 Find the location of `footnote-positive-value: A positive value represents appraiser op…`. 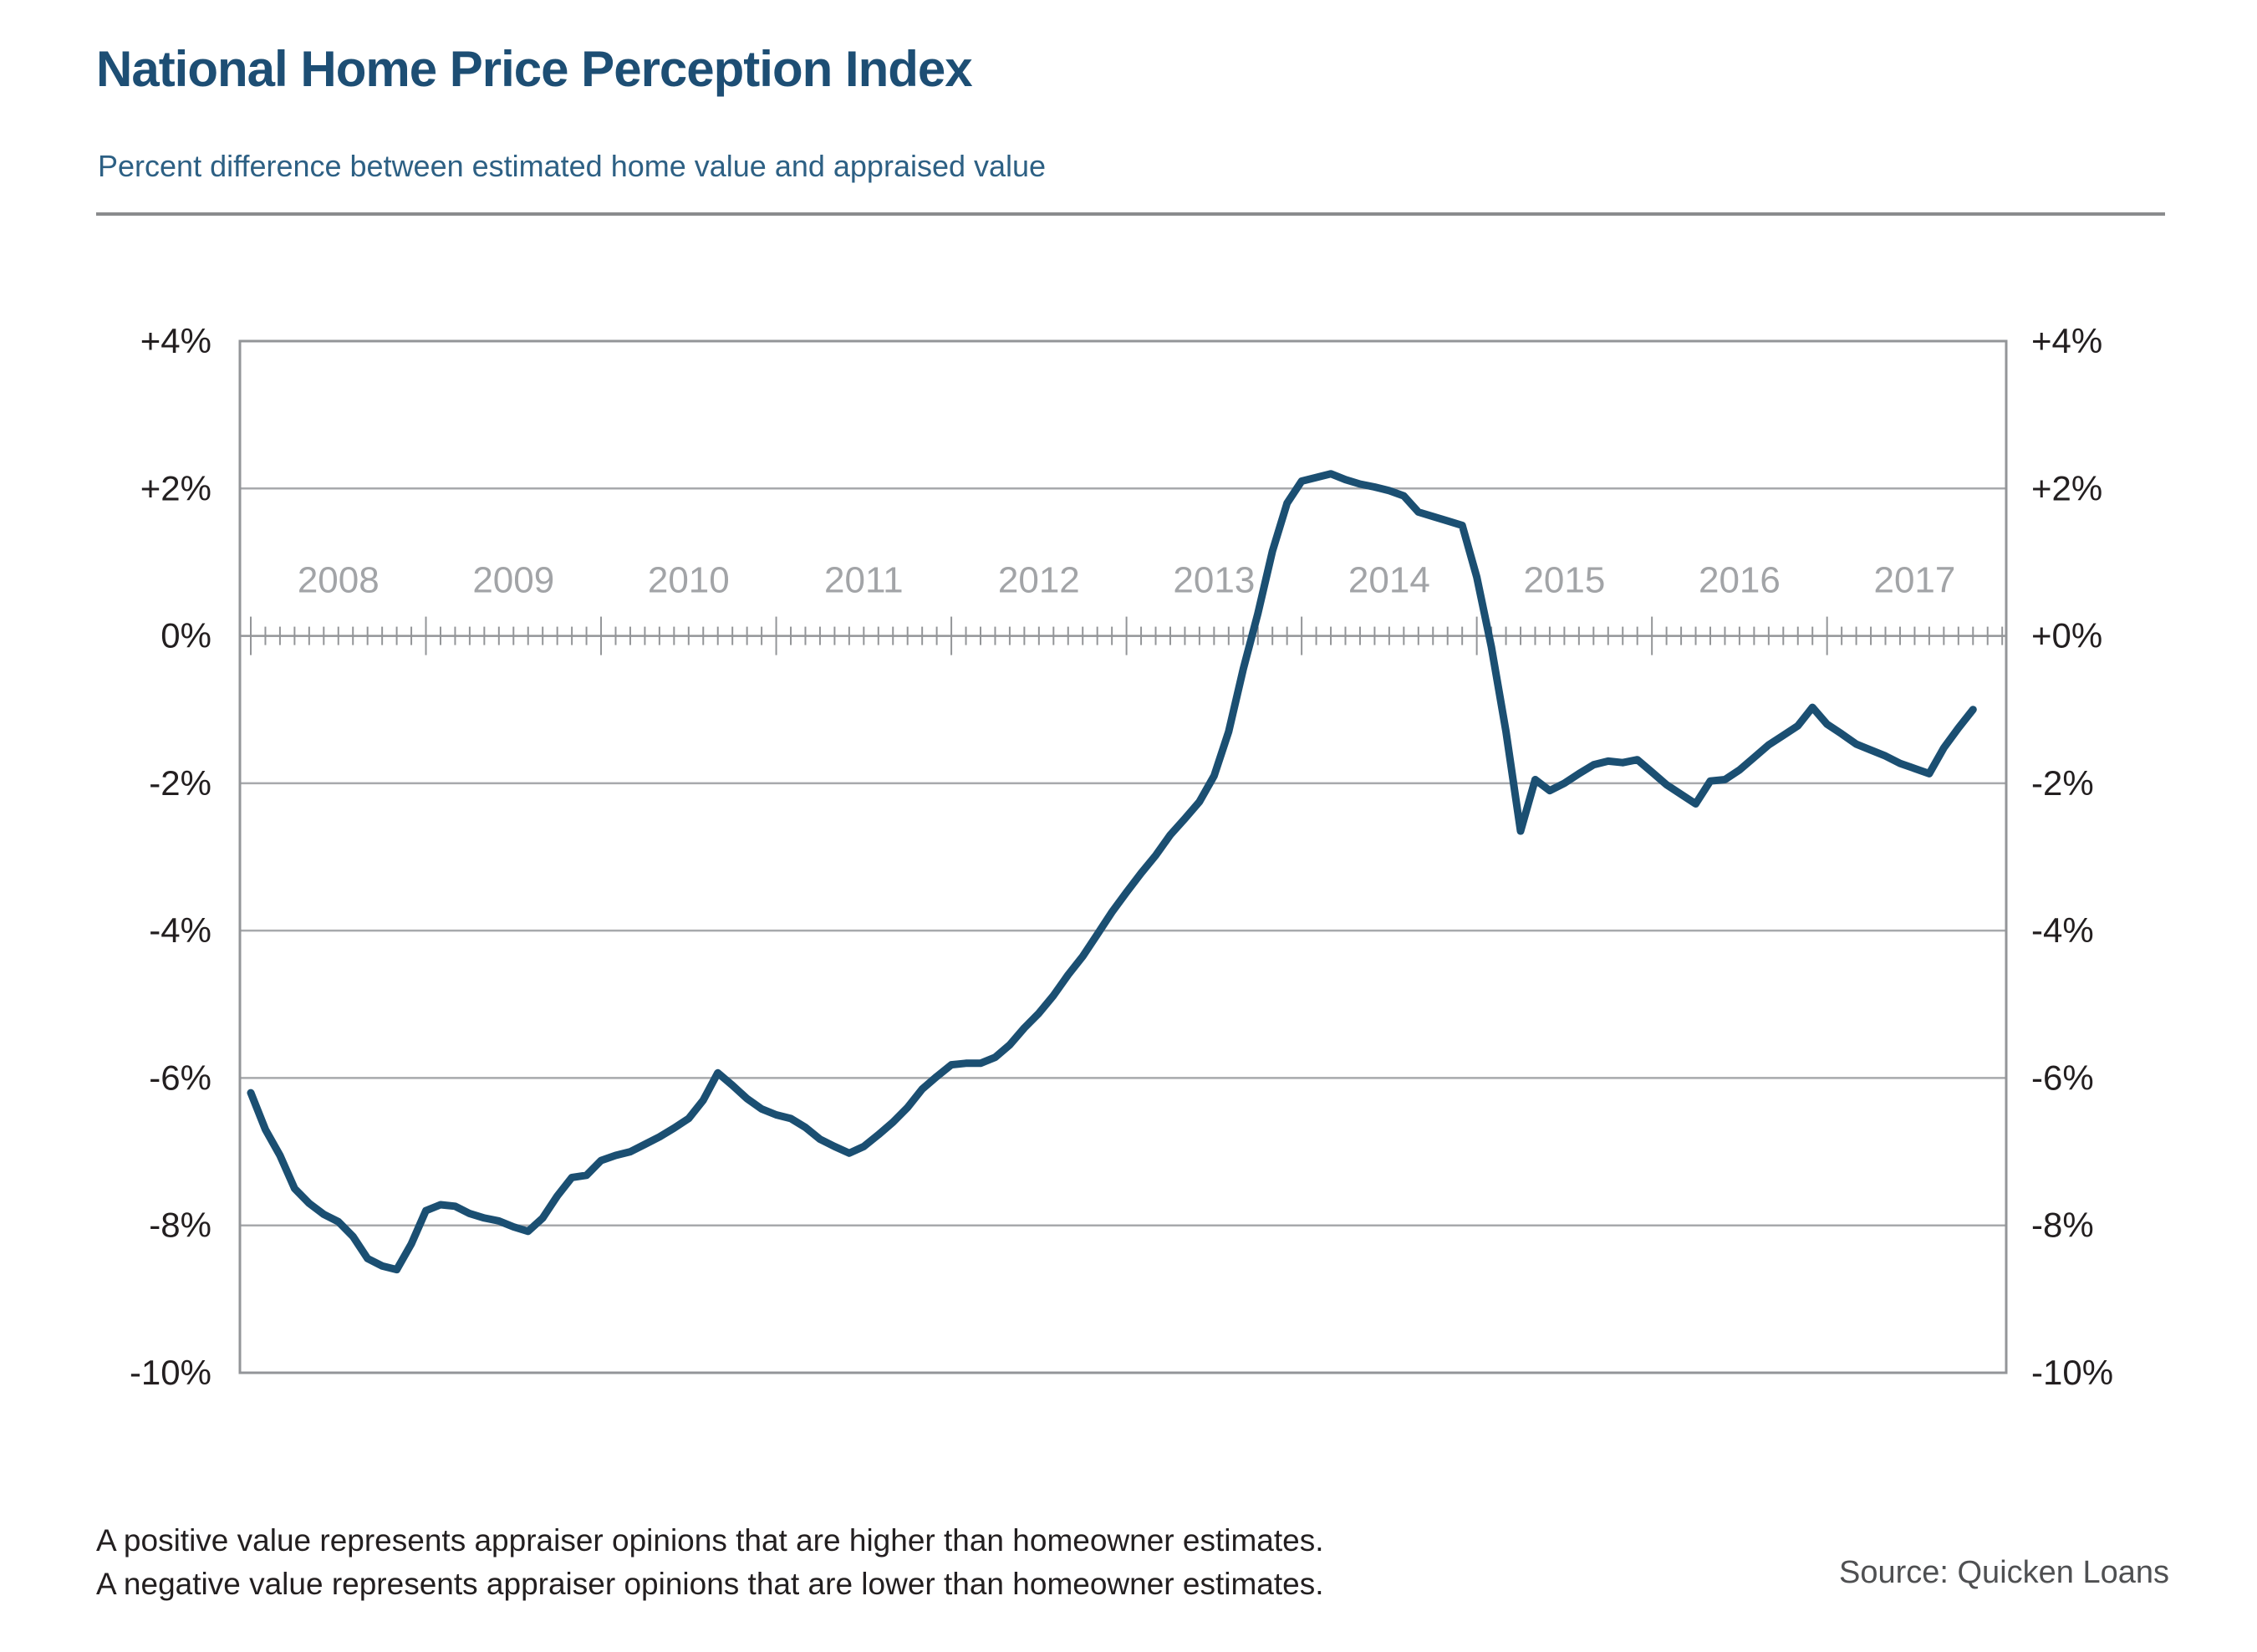

footnote-positive-value: A positive value represents appraiser op… is located at coordinates (710, 1540).